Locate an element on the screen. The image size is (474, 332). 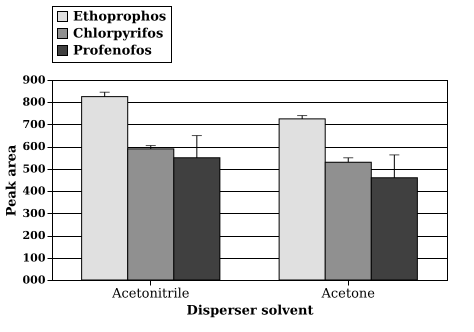
y-tick-label: 200 is located at coordinates (34, 235).